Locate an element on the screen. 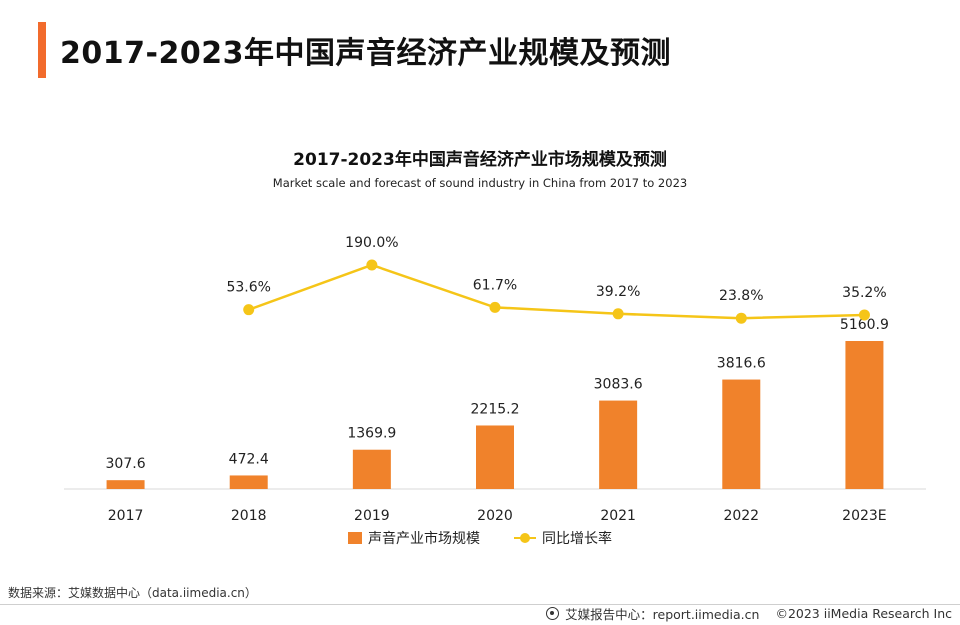  bar-2018 is located at coordinates (248, 482).